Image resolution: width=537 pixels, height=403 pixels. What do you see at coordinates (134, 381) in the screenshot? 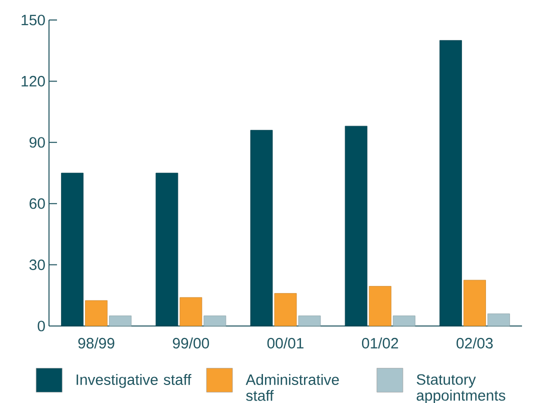
I see `legend-label: Investigative staff` at bounding box center [134, 381].